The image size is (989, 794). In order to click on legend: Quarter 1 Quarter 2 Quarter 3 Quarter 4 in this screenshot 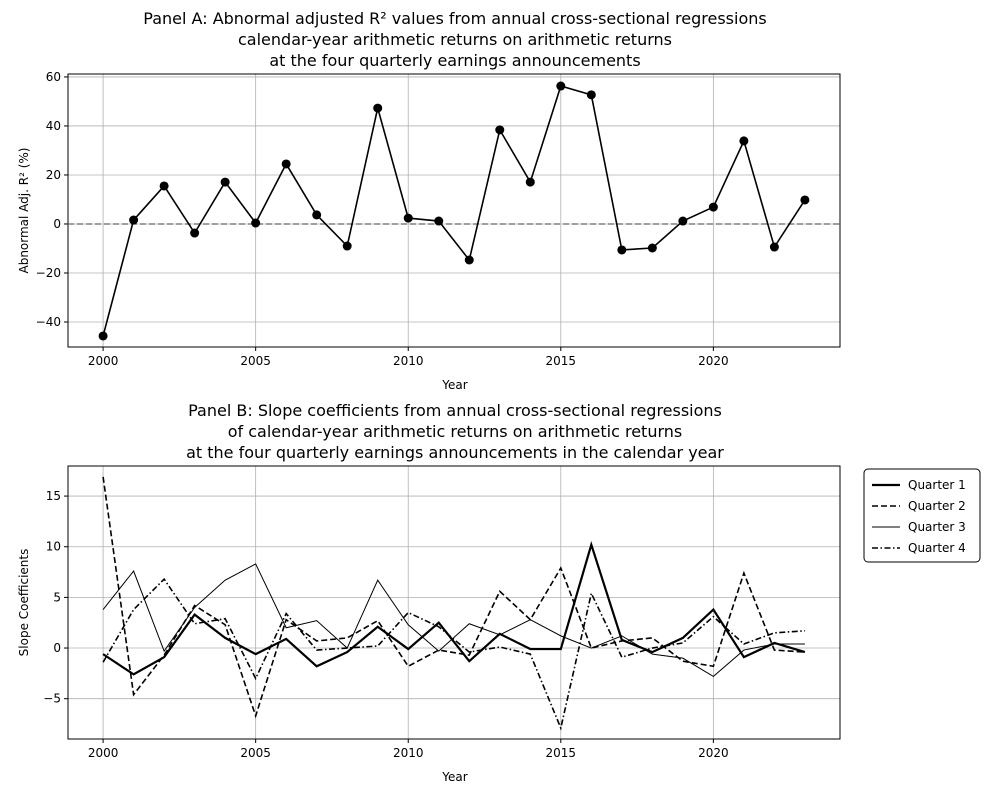, I will do `click(922, 515)`.